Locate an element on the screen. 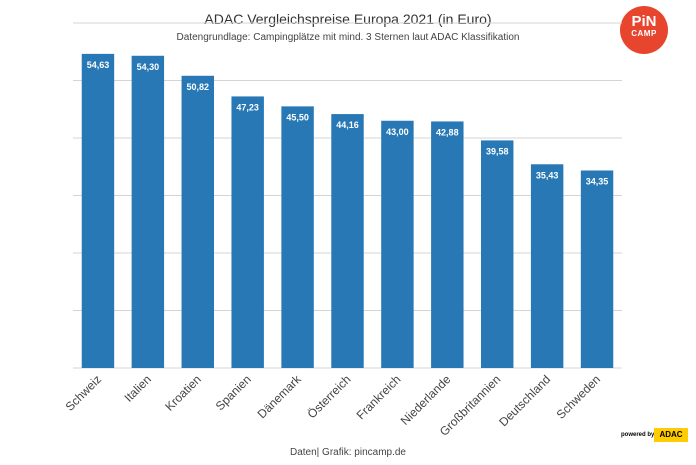  data-label: 43,00 is located at coordinates (397, 132).